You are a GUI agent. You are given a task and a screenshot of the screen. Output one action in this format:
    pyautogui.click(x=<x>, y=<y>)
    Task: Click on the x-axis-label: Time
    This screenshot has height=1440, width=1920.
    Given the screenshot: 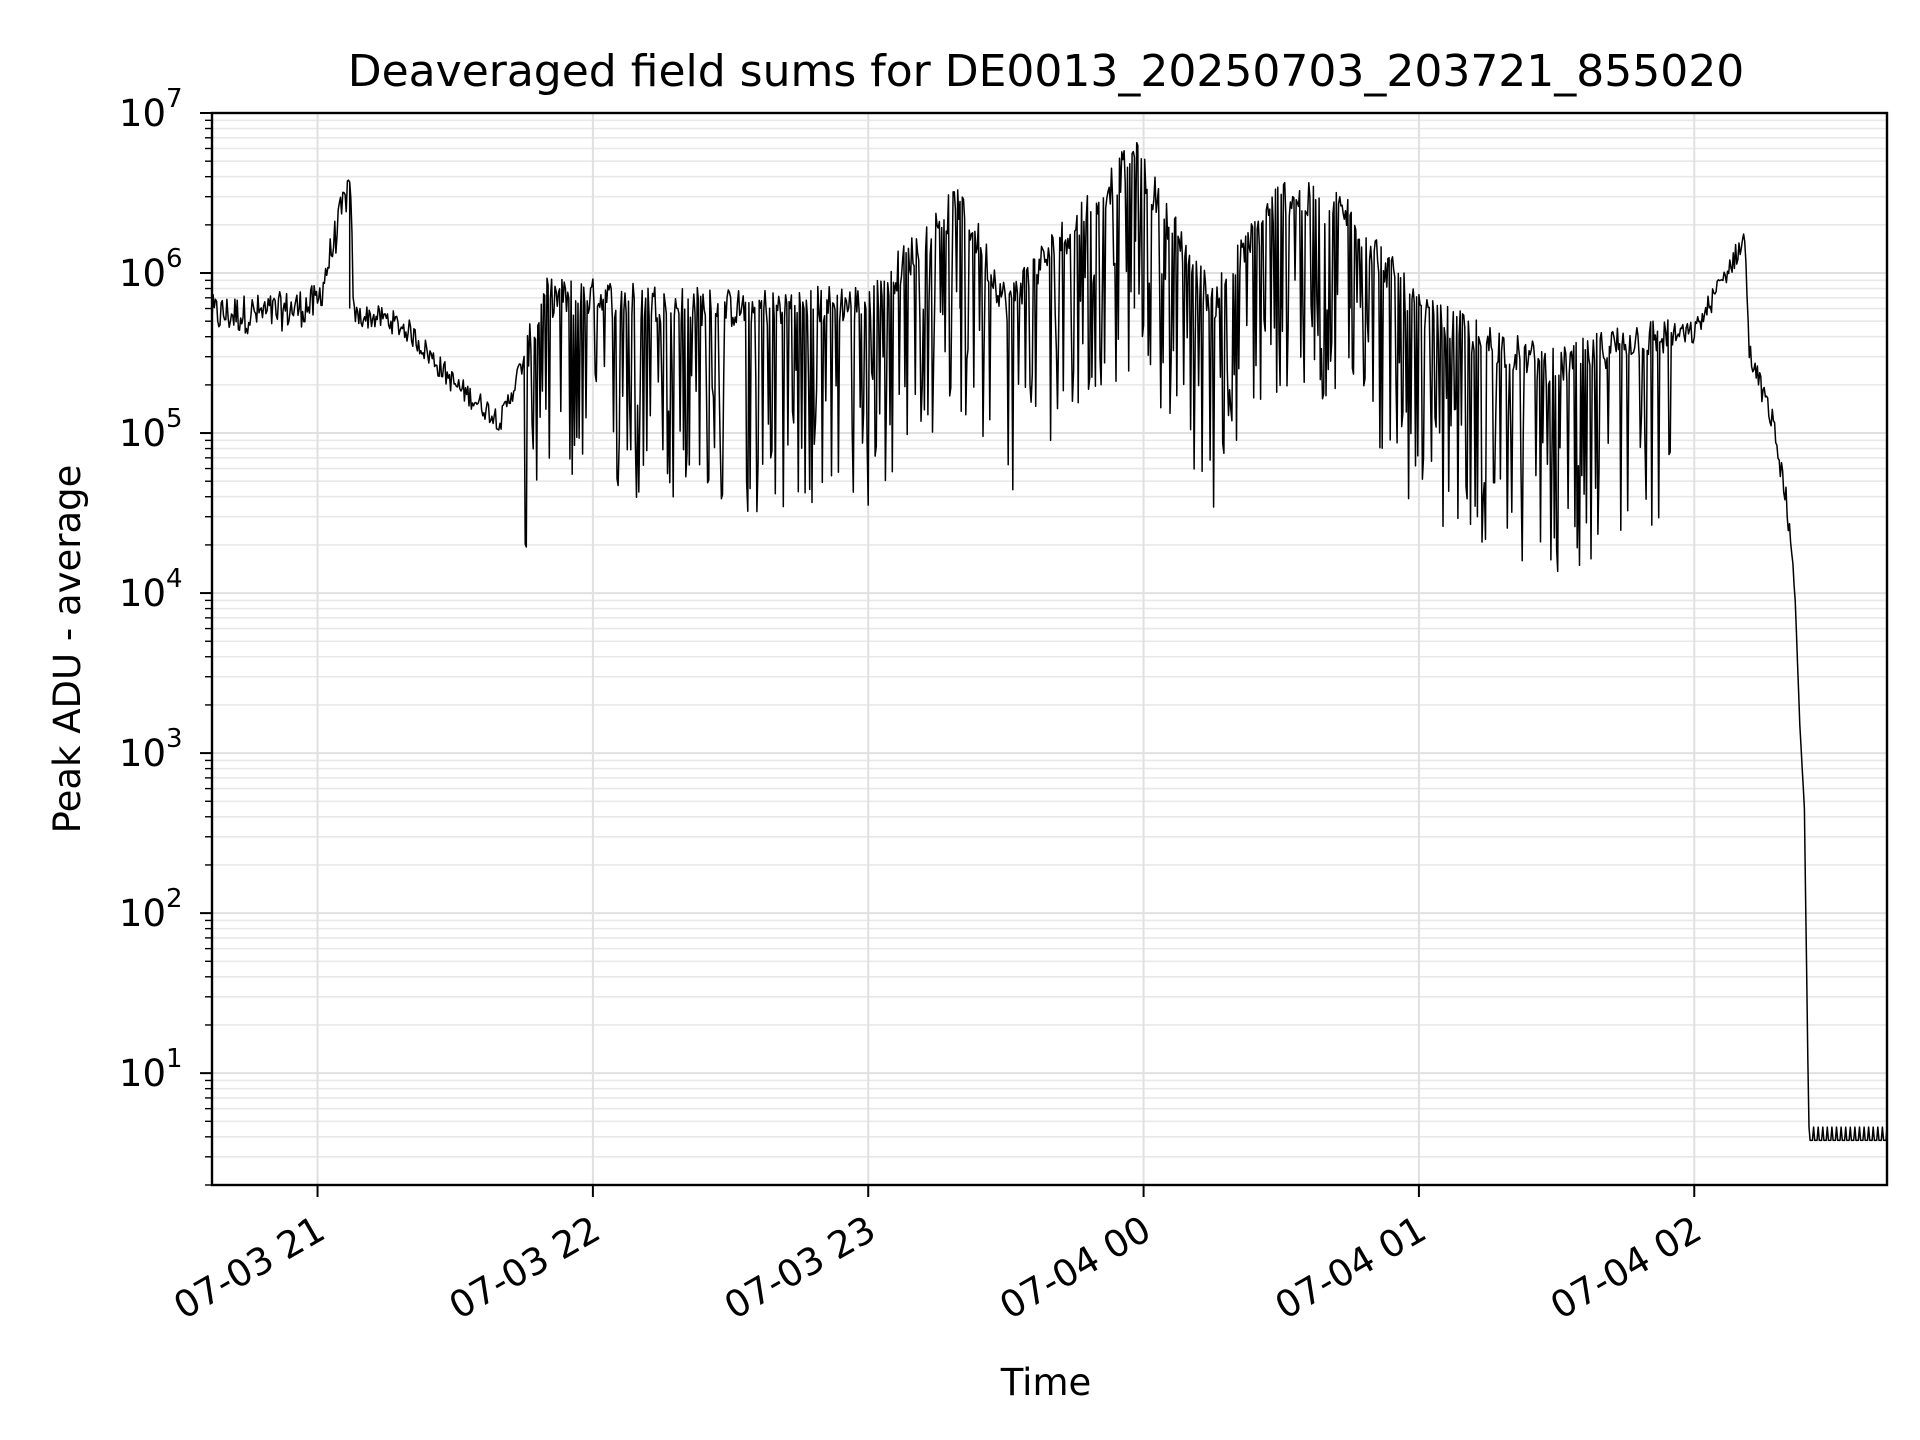 What is the action you would take?
    pyautogui.click(x=1046, y=1382)
    